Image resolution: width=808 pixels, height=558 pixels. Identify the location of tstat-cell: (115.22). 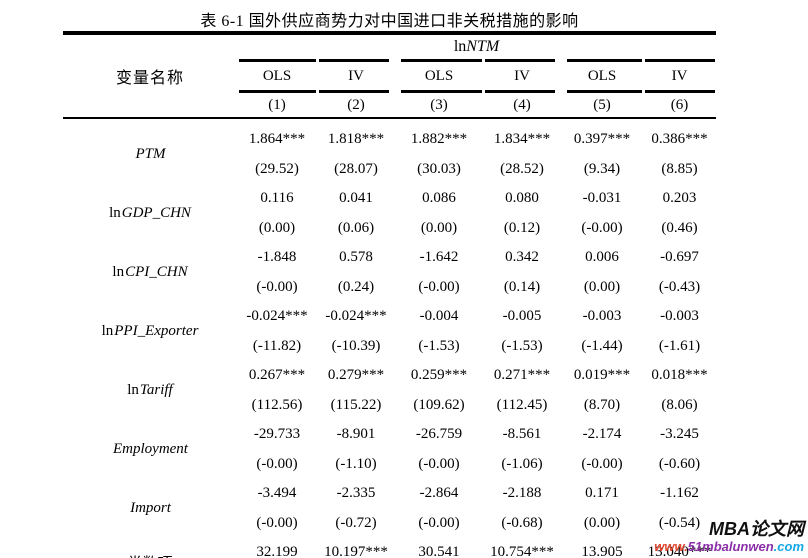
(356, 404).